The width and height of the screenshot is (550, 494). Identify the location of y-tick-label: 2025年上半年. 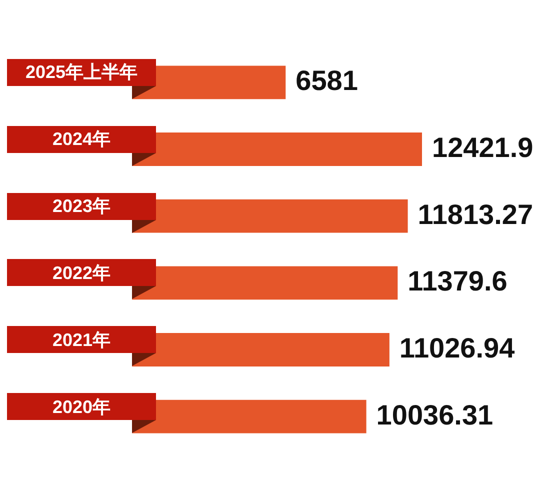
(81, 72).